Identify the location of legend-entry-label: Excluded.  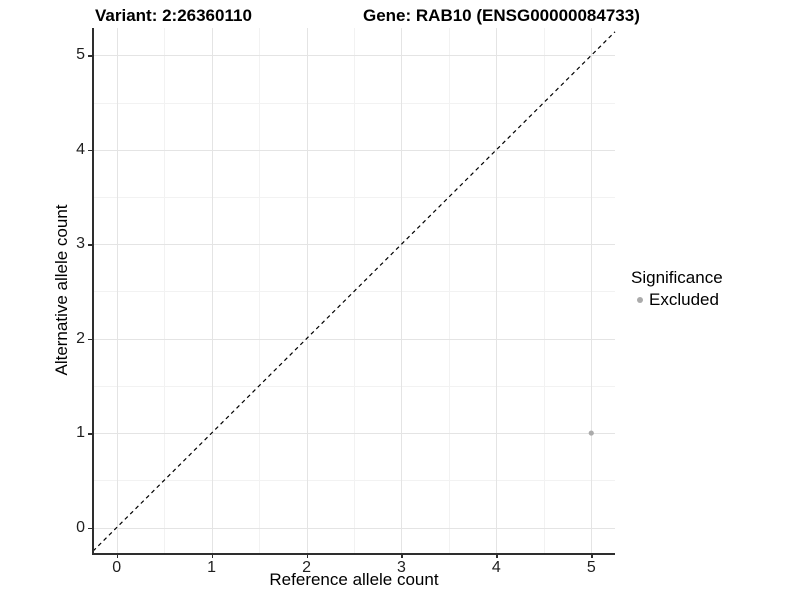
(684, 299).